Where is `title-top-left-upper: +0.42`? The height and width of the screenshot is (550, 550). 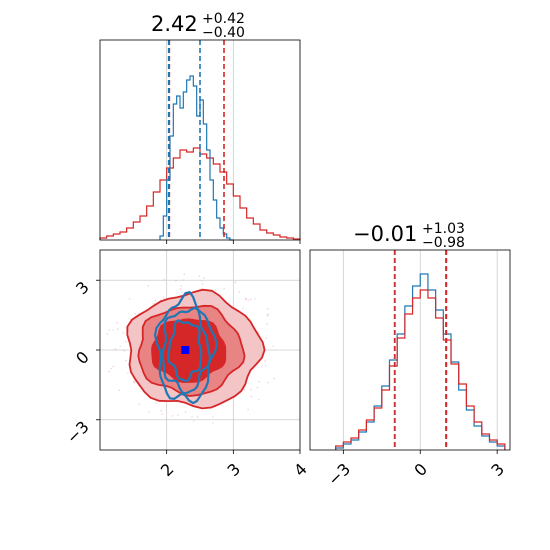
title-top-left-upper: +0.42 is located at coordinates (223, 19).